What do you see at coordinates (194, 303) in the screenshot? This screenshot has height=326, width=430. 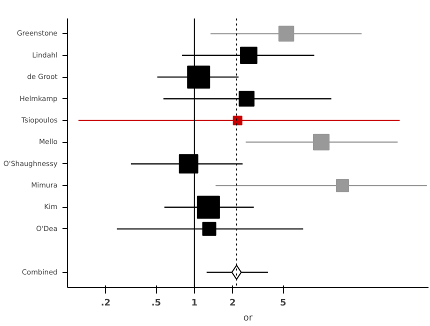 I see `x-tick-label: 1` at bounding box center [194, 303].